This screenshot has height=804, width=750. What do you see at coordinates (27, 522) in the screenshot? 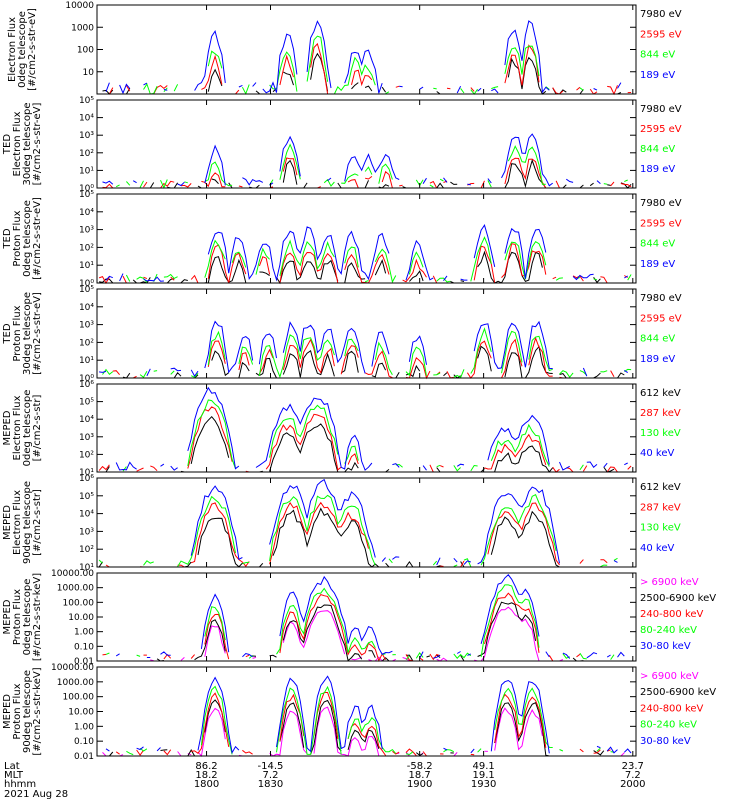
I see `y-axis-label: 90deg telescope` at bounding box center [27, 522].